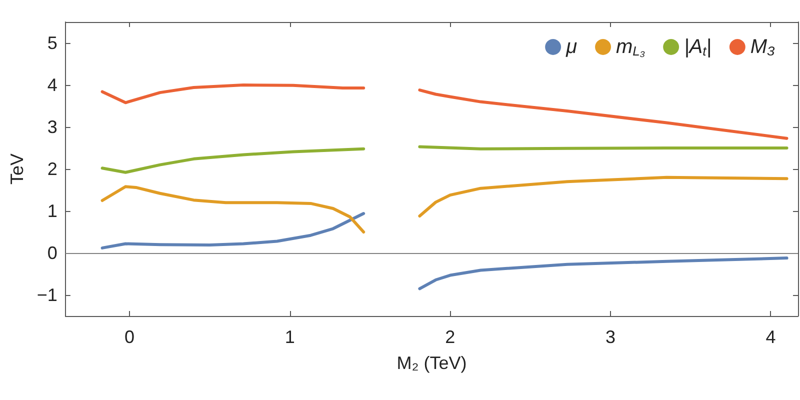 The image size is (800, 400). Describe the element at coordinates (698, 47) in the screenshot. I see `legend-label: |At|` at that location.